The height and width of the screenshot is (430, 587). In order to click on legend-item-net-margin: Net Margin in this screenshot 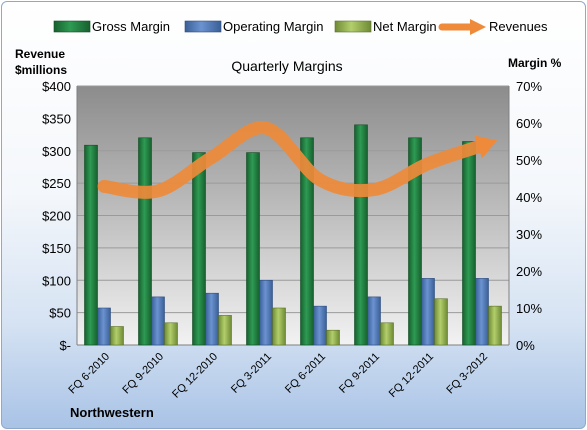, I will do `click(385, 26)`.